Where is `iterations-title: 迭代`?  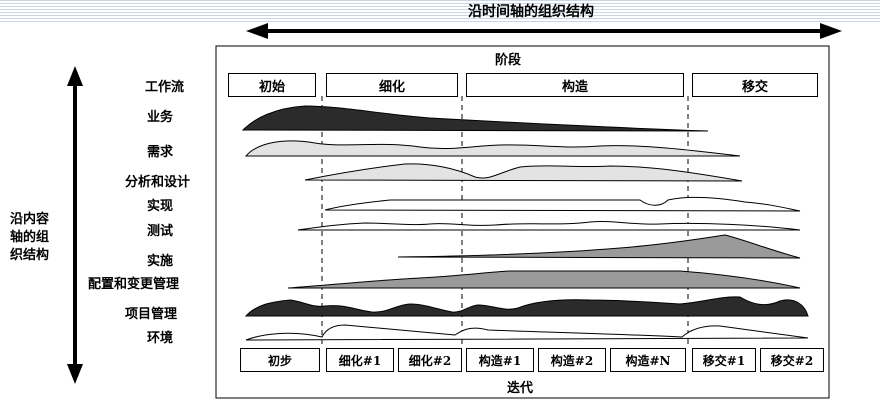 iterations-title: 迭代 is located at coordinates (520, 388).